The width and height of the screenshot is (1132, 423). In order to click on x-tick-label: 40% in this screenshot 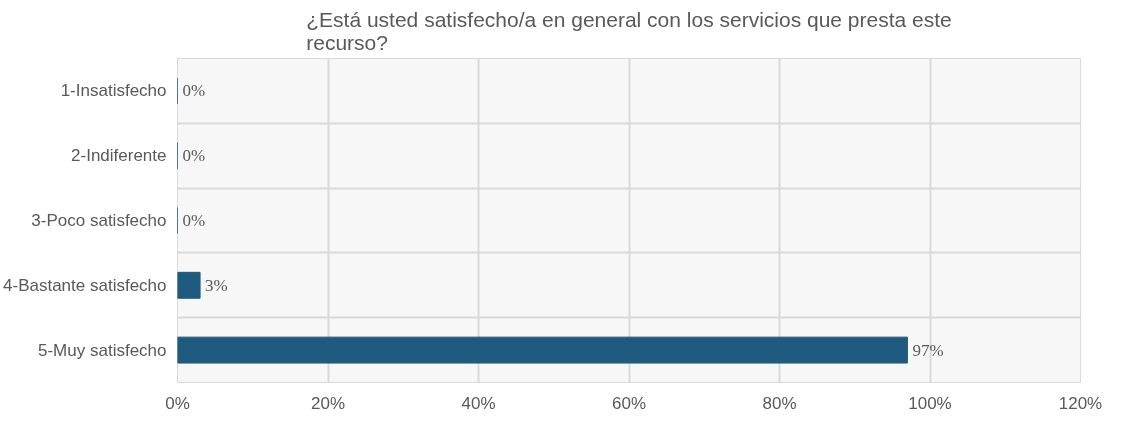, I will do `click(478, 403)`.